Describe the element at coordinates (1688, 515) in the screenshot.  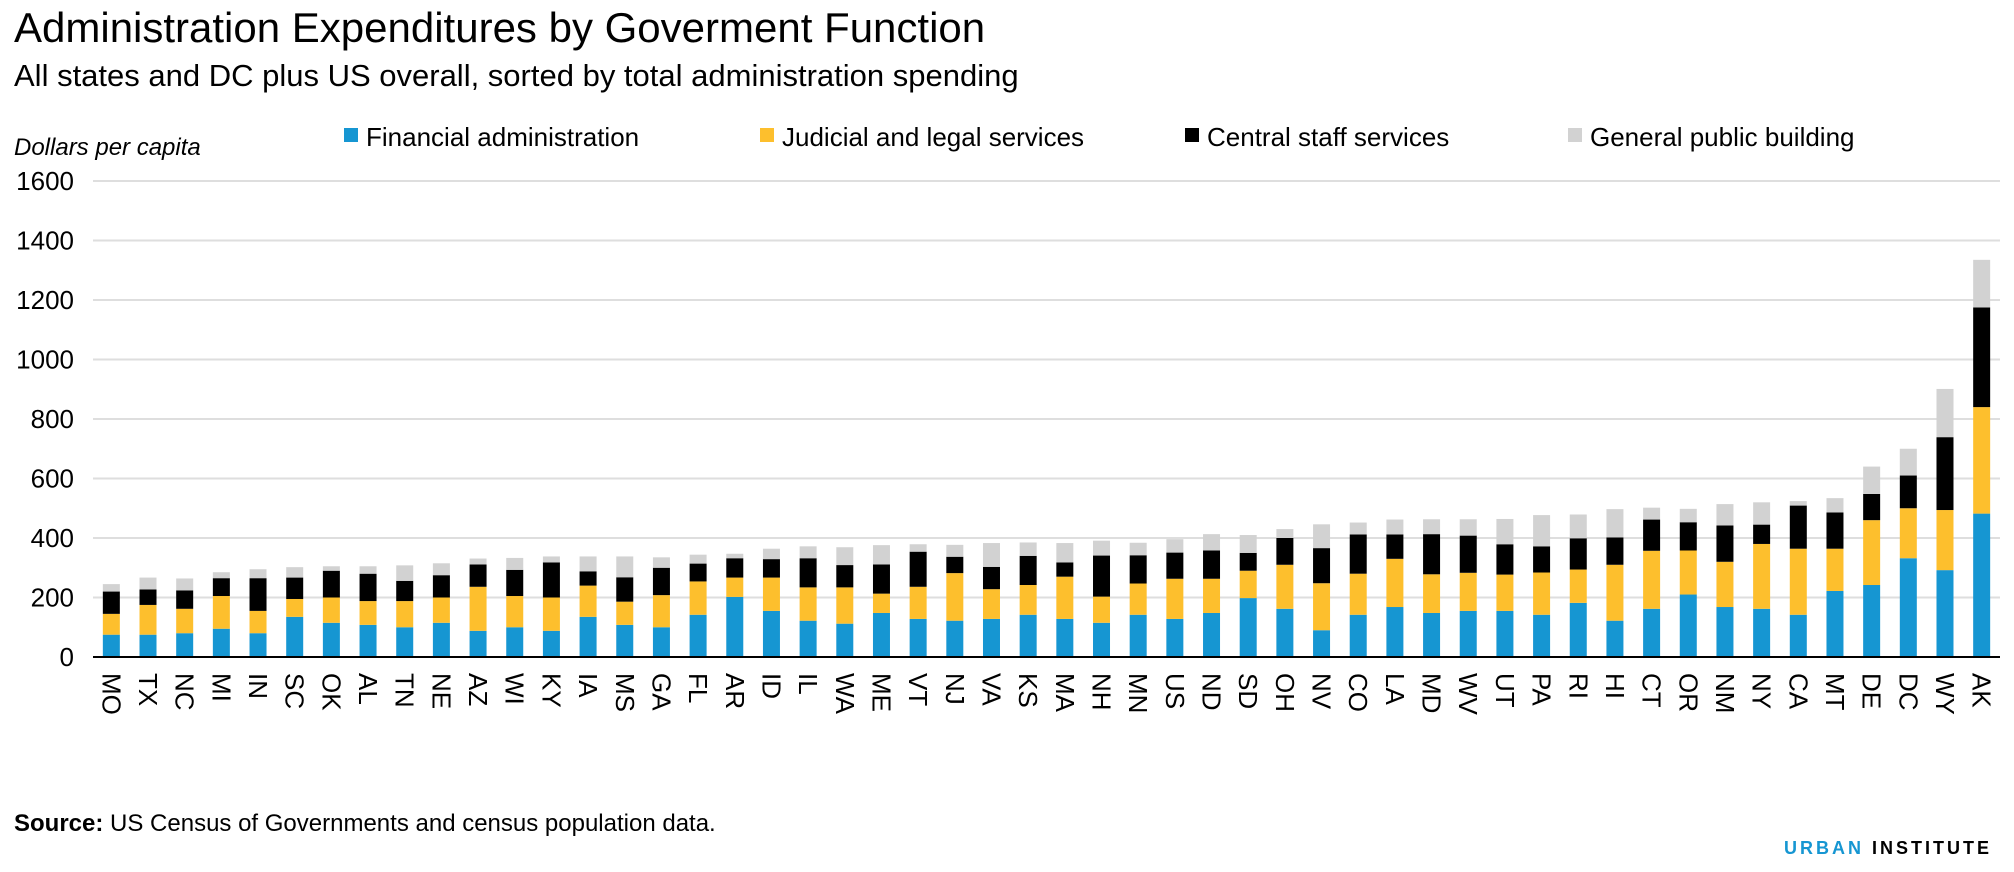
I see `bar-or-general-public-building` at that location.